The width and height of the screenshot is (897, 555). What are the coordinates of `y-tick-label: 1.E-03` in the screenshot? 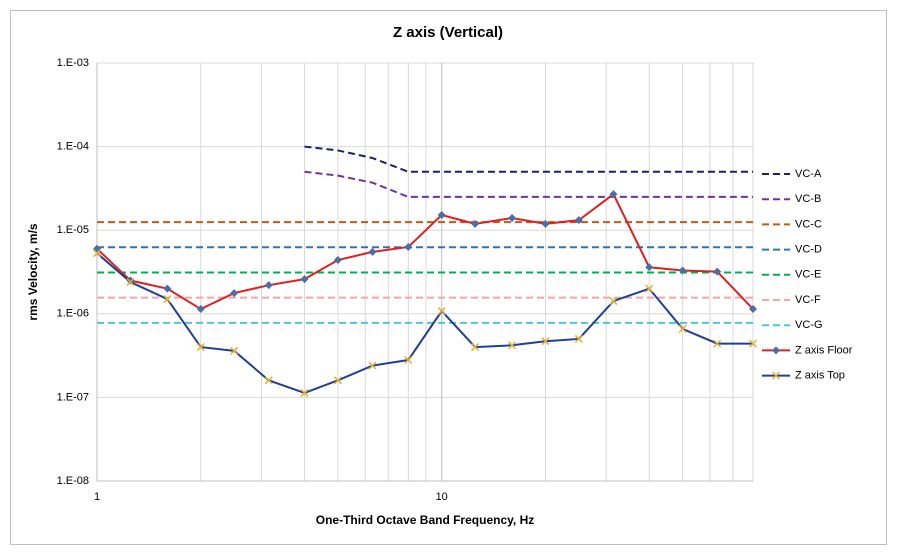 It's located at (73, 63).